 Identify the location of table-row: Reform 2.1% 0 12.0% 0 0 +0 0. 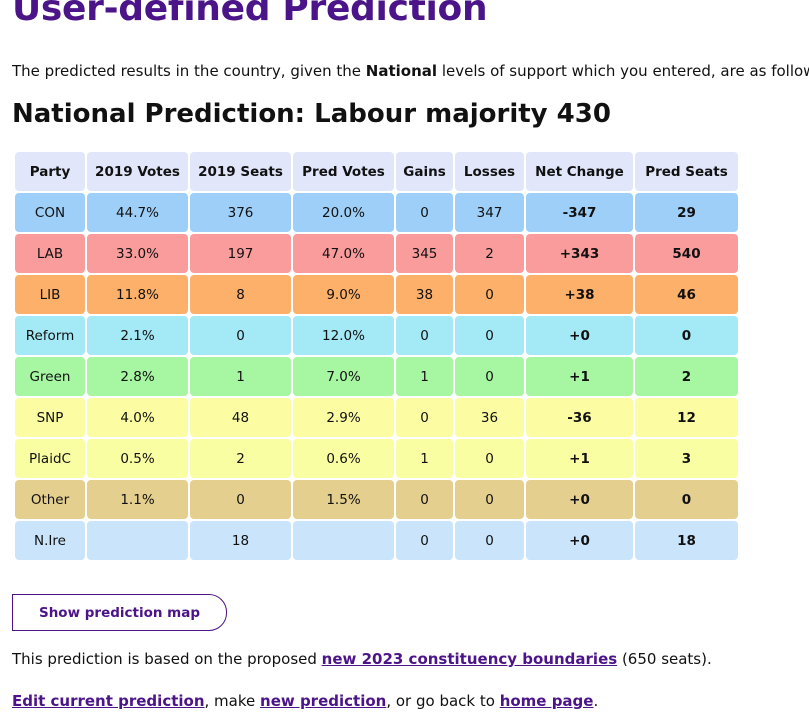
(376, 335).